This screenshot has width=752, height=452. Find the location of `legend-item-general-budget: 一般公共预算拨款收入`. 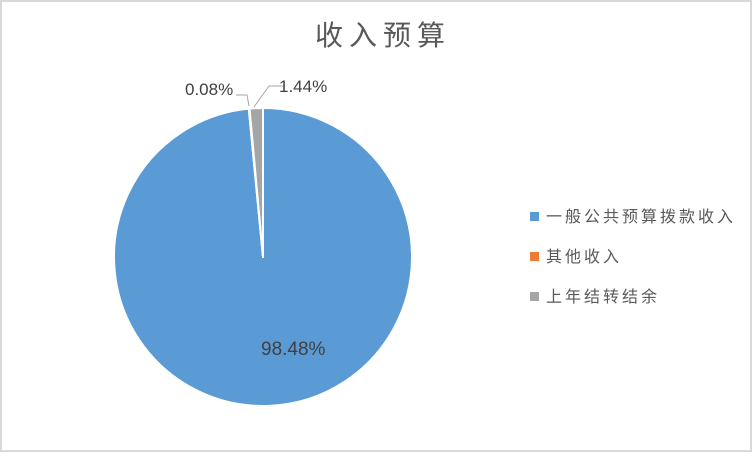

legend-item-general-budget: 一般公共预算拨款收入 is located at coordinates (633, 216).